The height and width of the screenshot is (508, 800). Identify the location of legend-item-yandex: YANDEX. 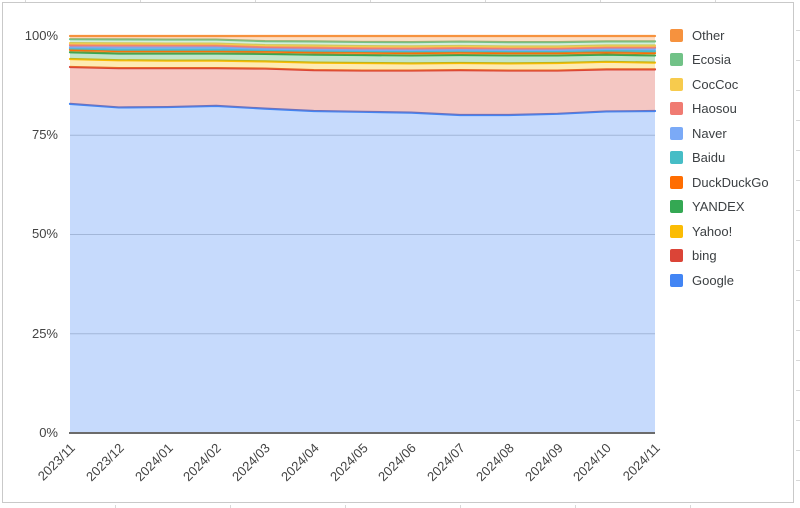
(719, 207).